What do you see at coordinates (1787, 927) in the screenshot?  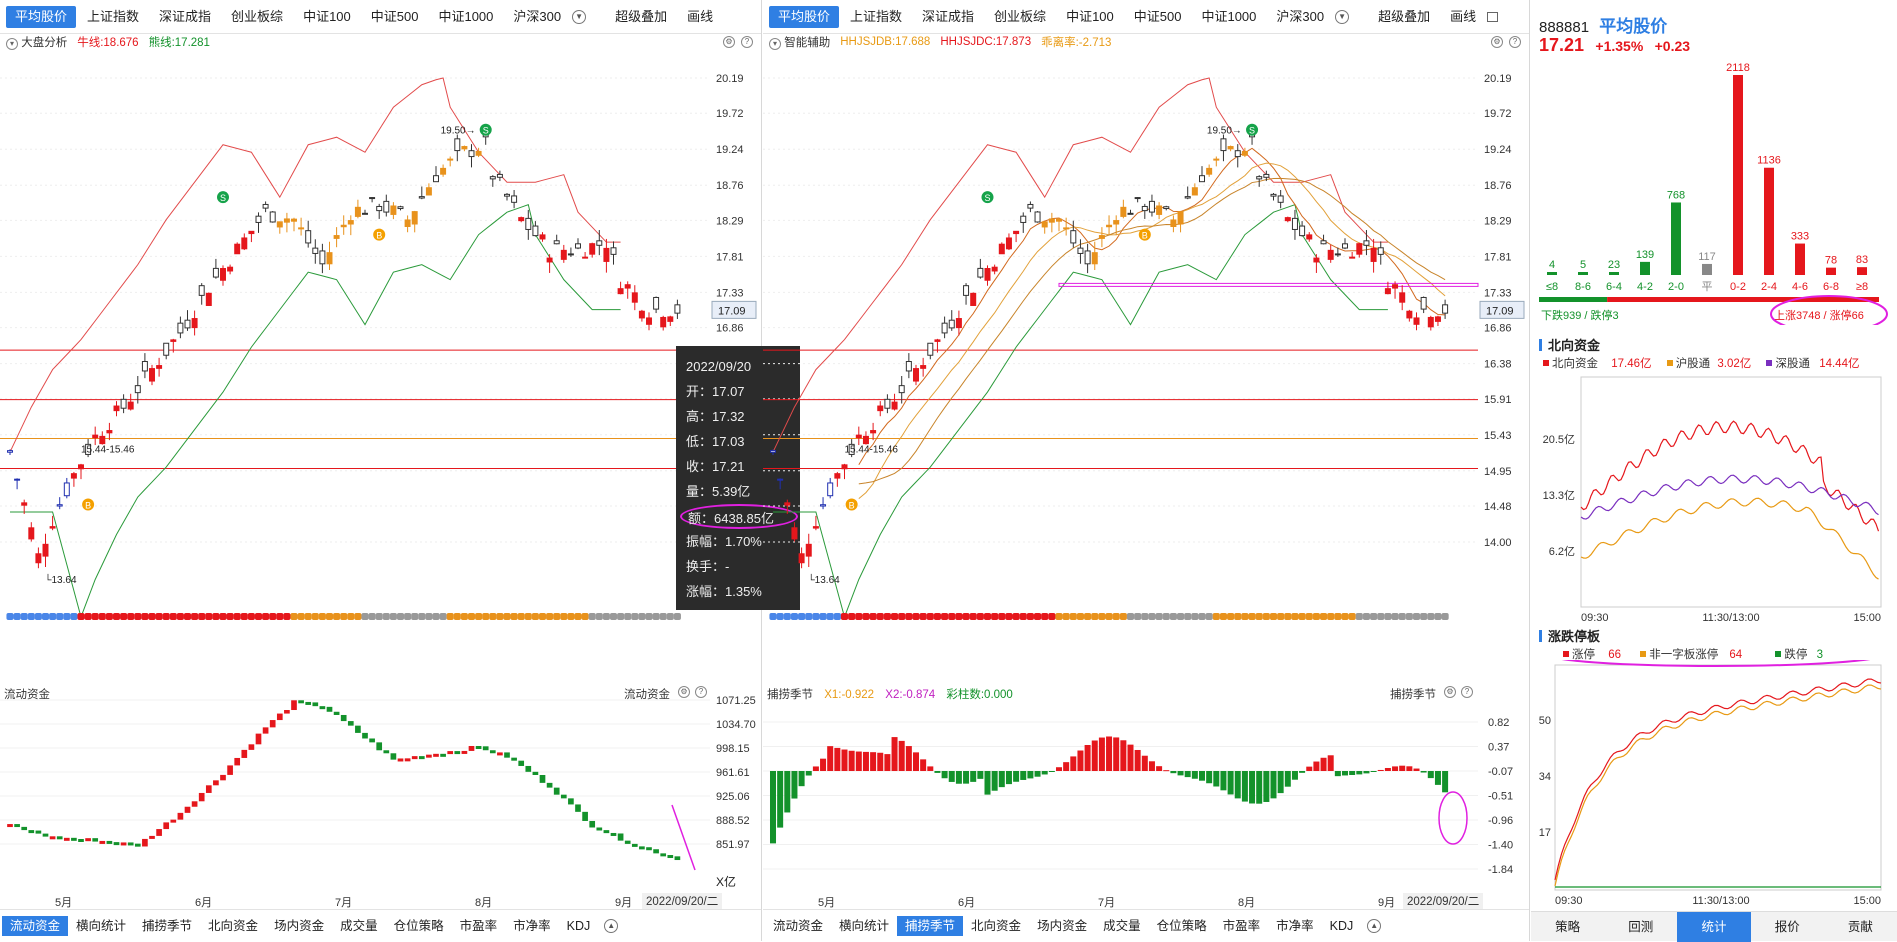 I see `btab-quote: 报价` at bounding box center [1787, 927].